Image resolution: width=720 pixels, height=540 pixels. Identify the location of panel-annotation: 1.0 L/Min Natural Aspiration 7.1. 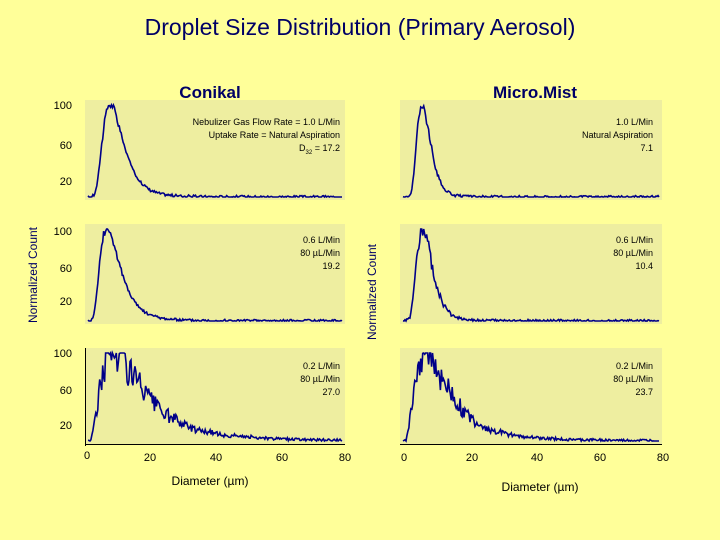
(533, 135).